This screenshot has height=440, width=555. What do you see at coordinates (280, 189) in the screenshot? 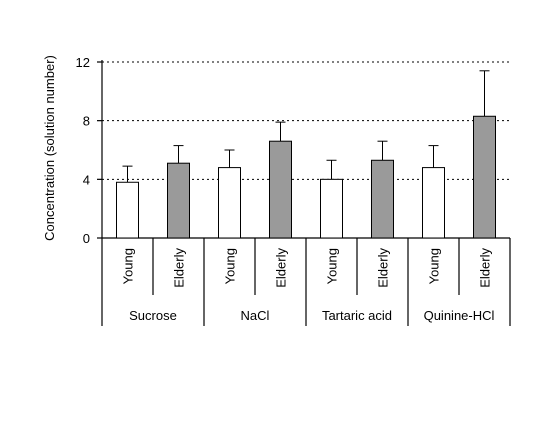
I see `bar-elderly-nacl` at bounding box center [280, 189].